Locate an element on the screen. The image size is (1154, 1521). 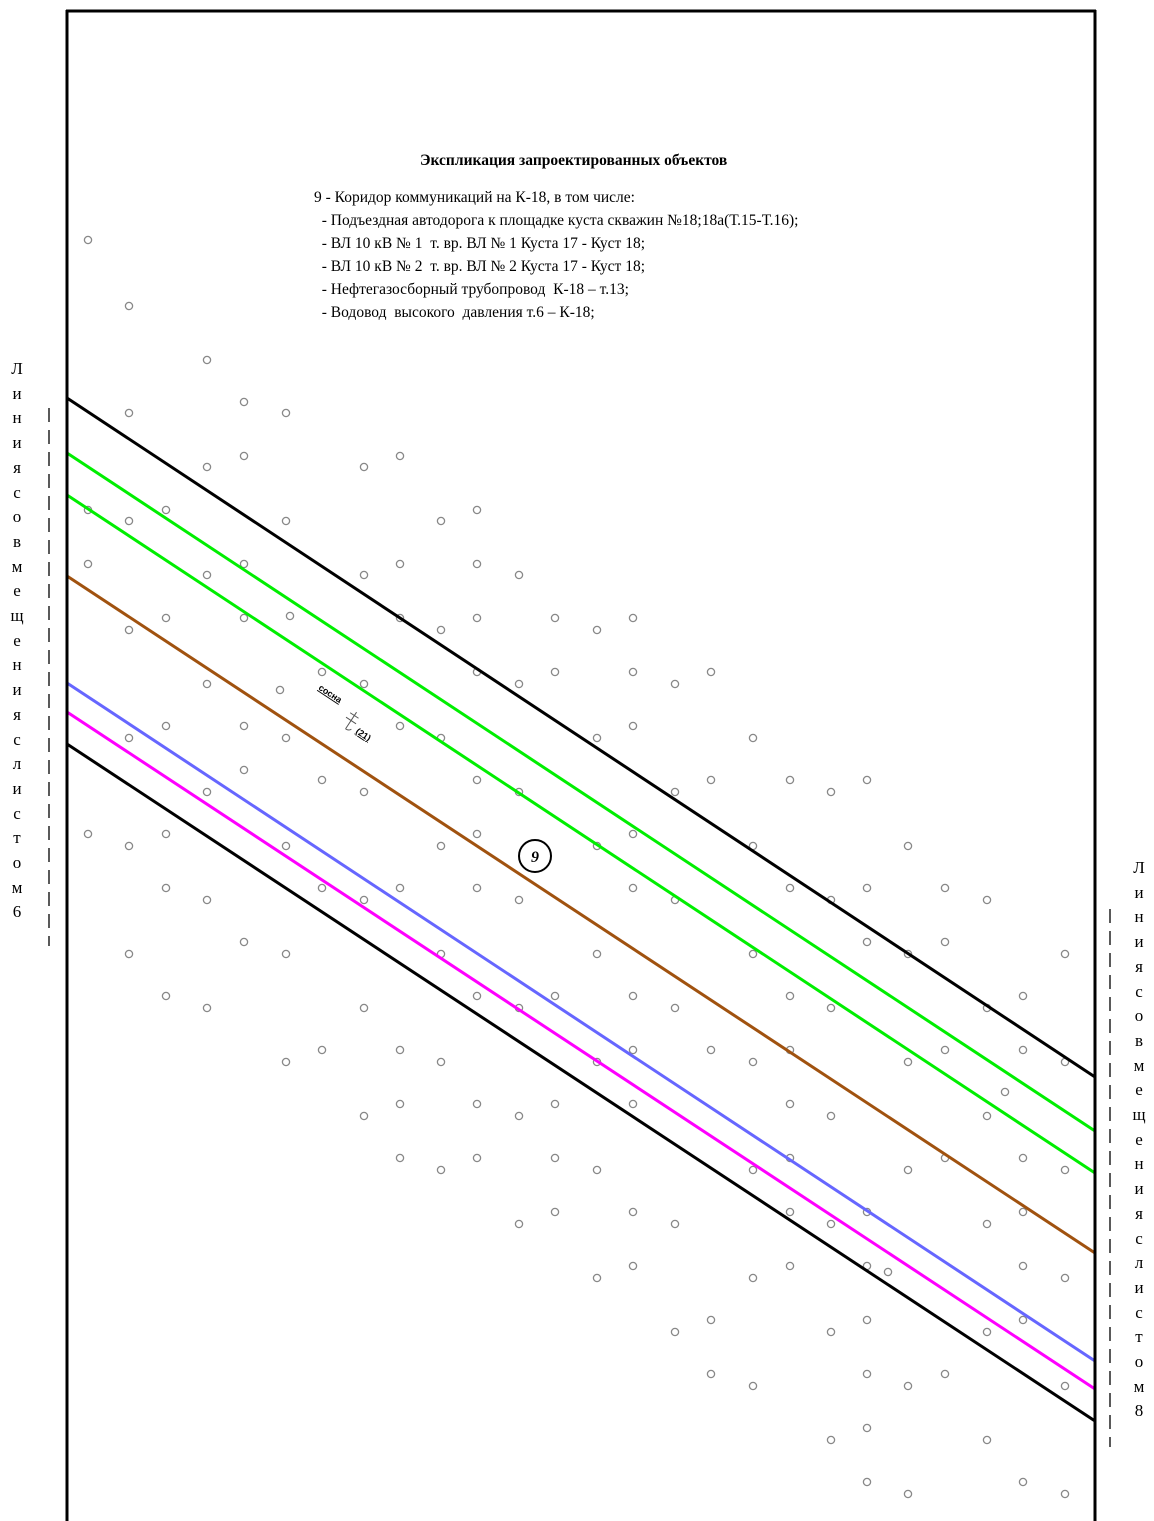
corridor-number-marker: 9 is located at coordinates (535, 856).